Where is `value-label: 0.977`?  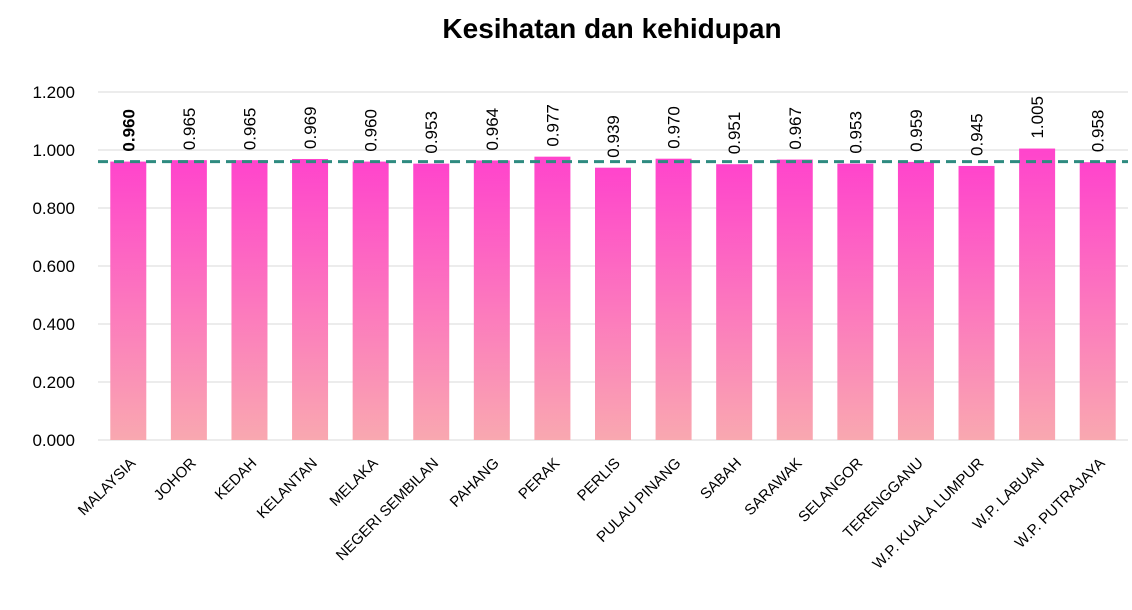 value-label: 0.977 is located at coordinates (552, 125).